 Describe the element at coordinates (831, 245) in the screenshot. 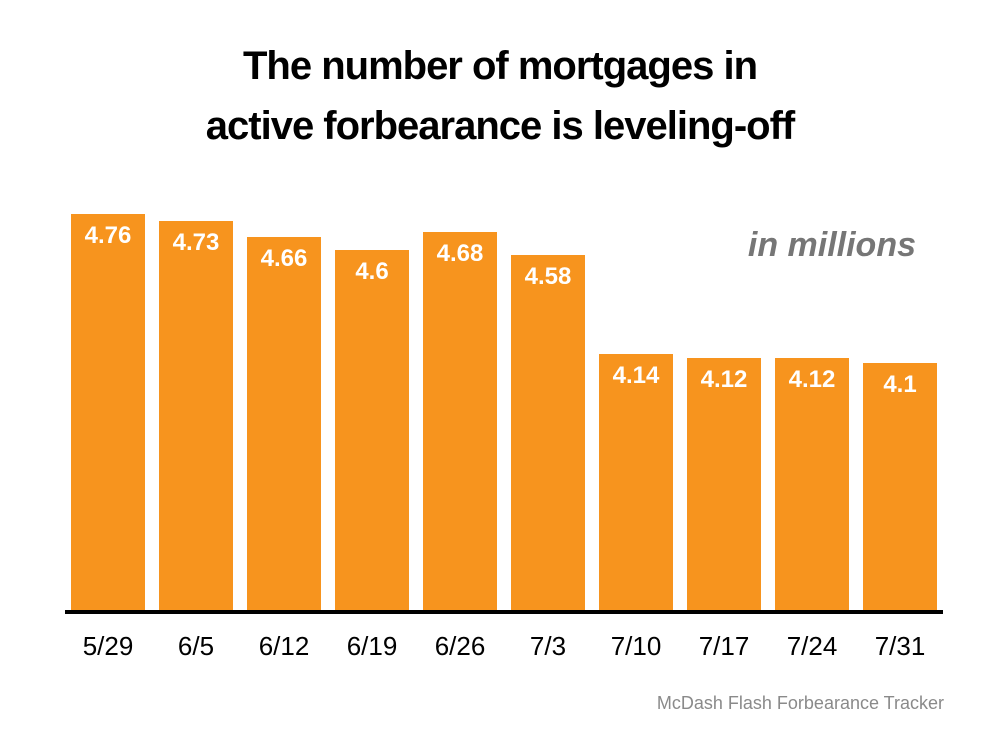

I see `units-annotation: in millions` at that location.